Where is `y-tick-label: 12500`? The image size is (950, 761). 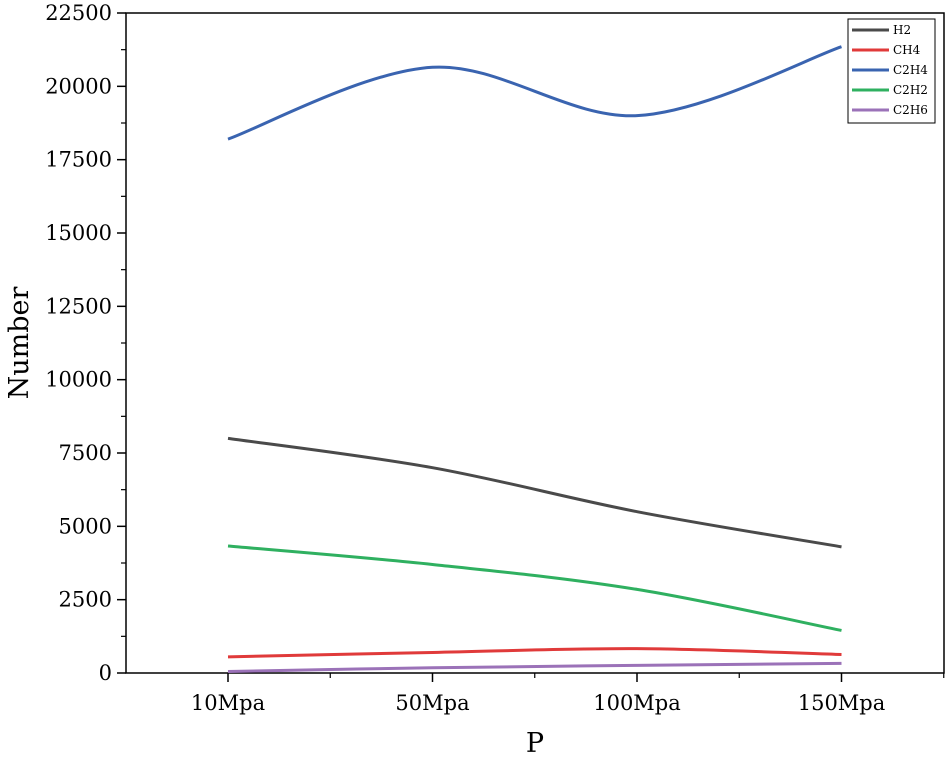 y-tick-label: 12500 is located at coordinates (78, 306).